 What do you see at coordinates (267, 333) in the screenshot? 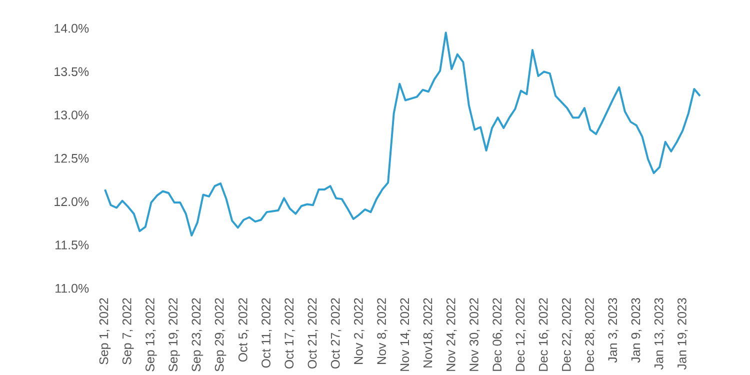
I see `x-tick-label: Oct 11, 2022` at bounding box center [267, 333].